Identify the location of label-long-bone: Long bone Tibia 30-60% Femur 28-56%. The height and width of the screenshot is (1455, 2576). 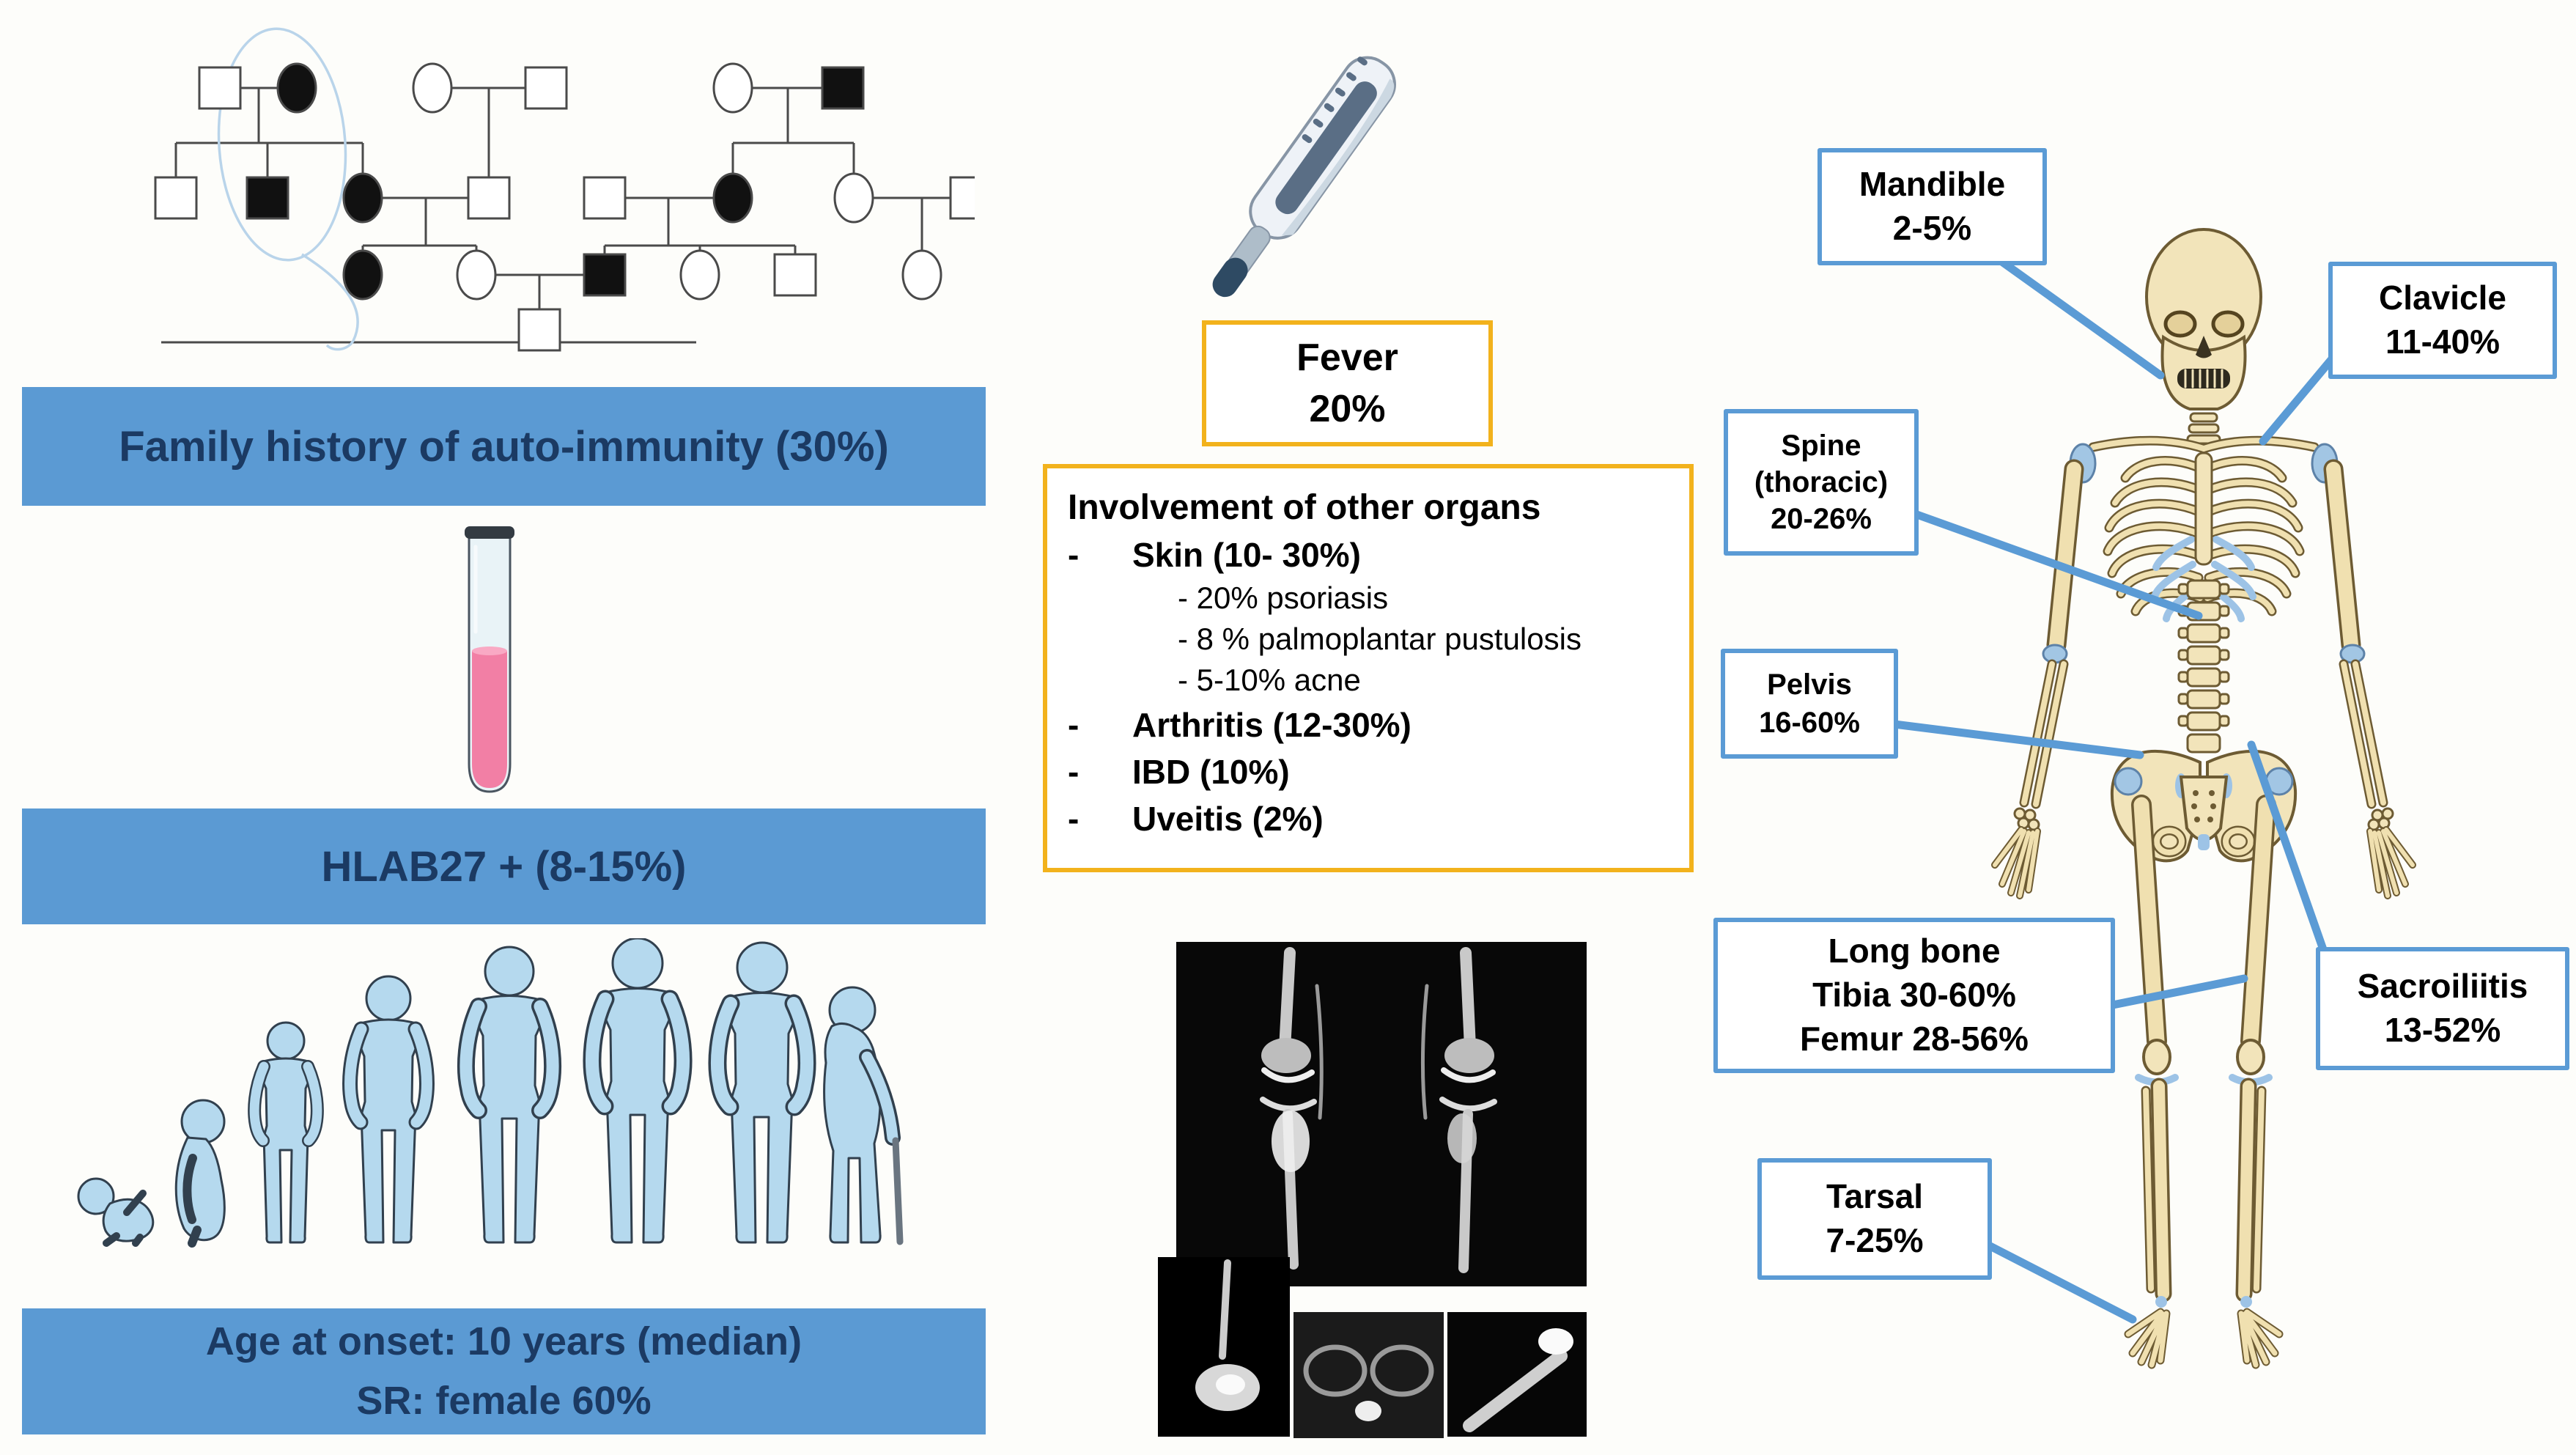
(1914, 995).